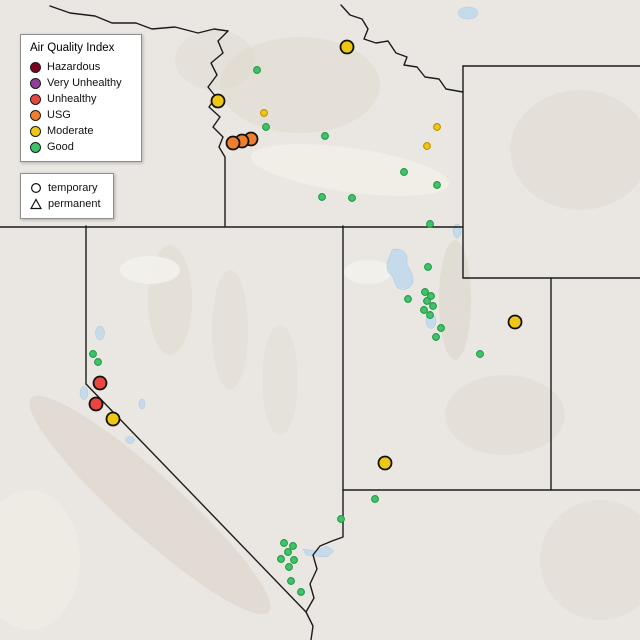  I want to click on very_unhealthy-swatch, so click(35, 83).